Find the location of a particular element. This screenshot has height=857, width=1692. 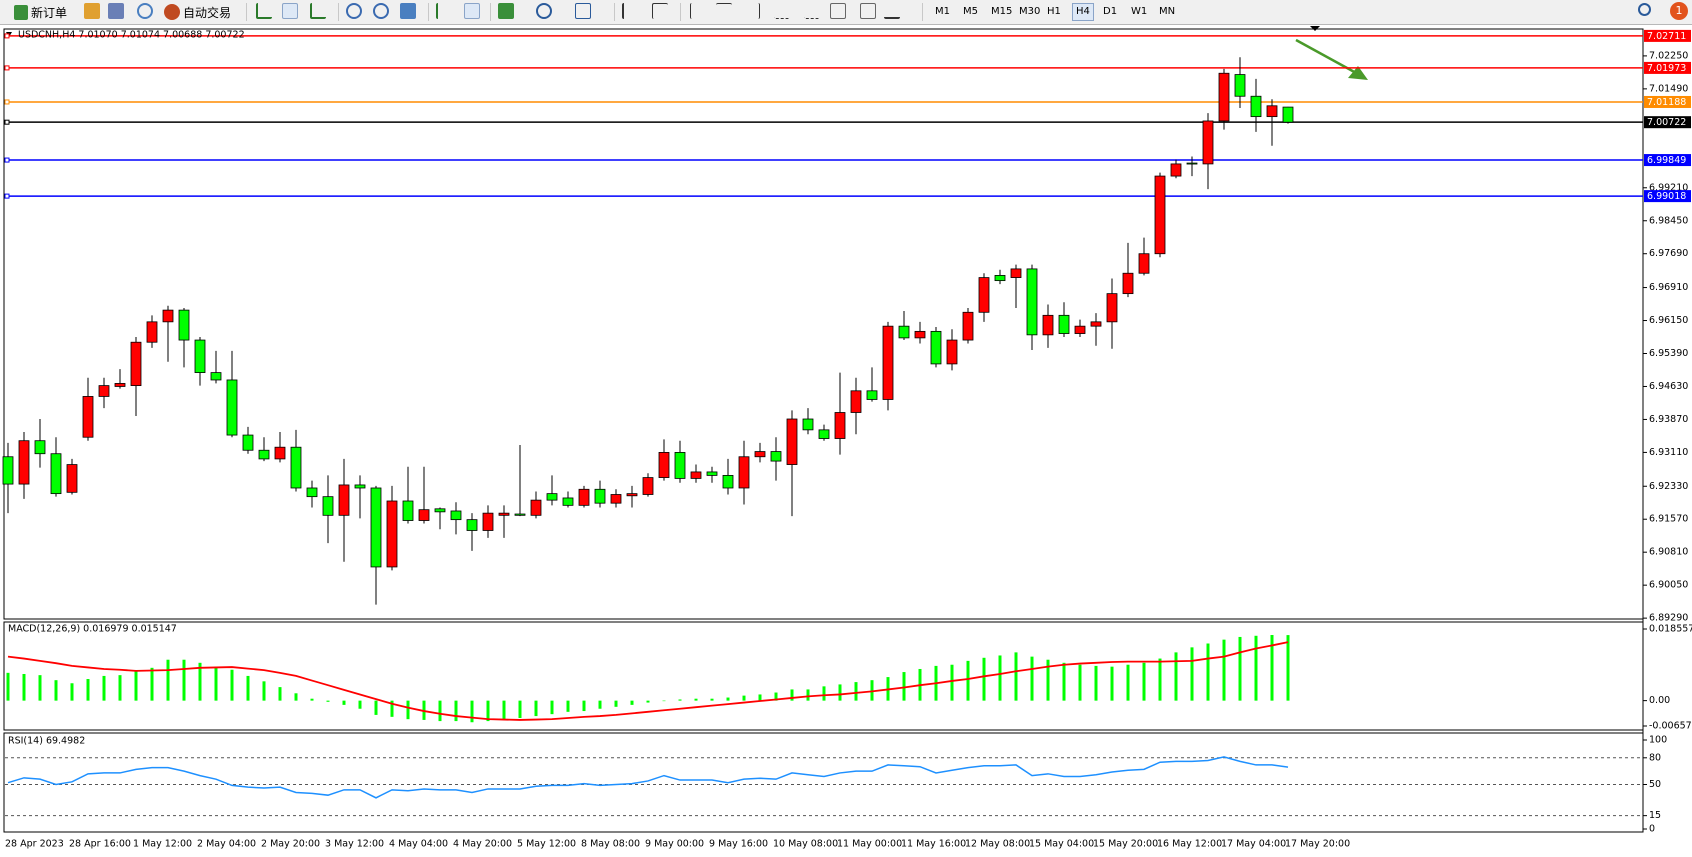

timeframe-button: H1 is located at coordinates (1054, 11).